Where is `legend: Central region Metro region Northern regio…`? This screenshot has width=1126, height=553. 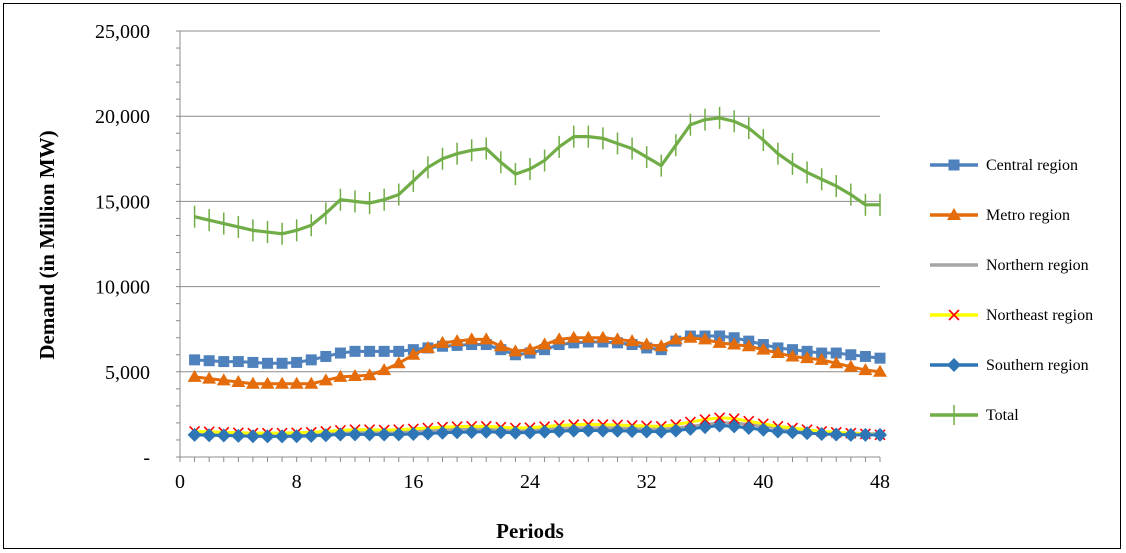
legend: Central region Metro region Northern regio… is located at coordinates (1011, 291).